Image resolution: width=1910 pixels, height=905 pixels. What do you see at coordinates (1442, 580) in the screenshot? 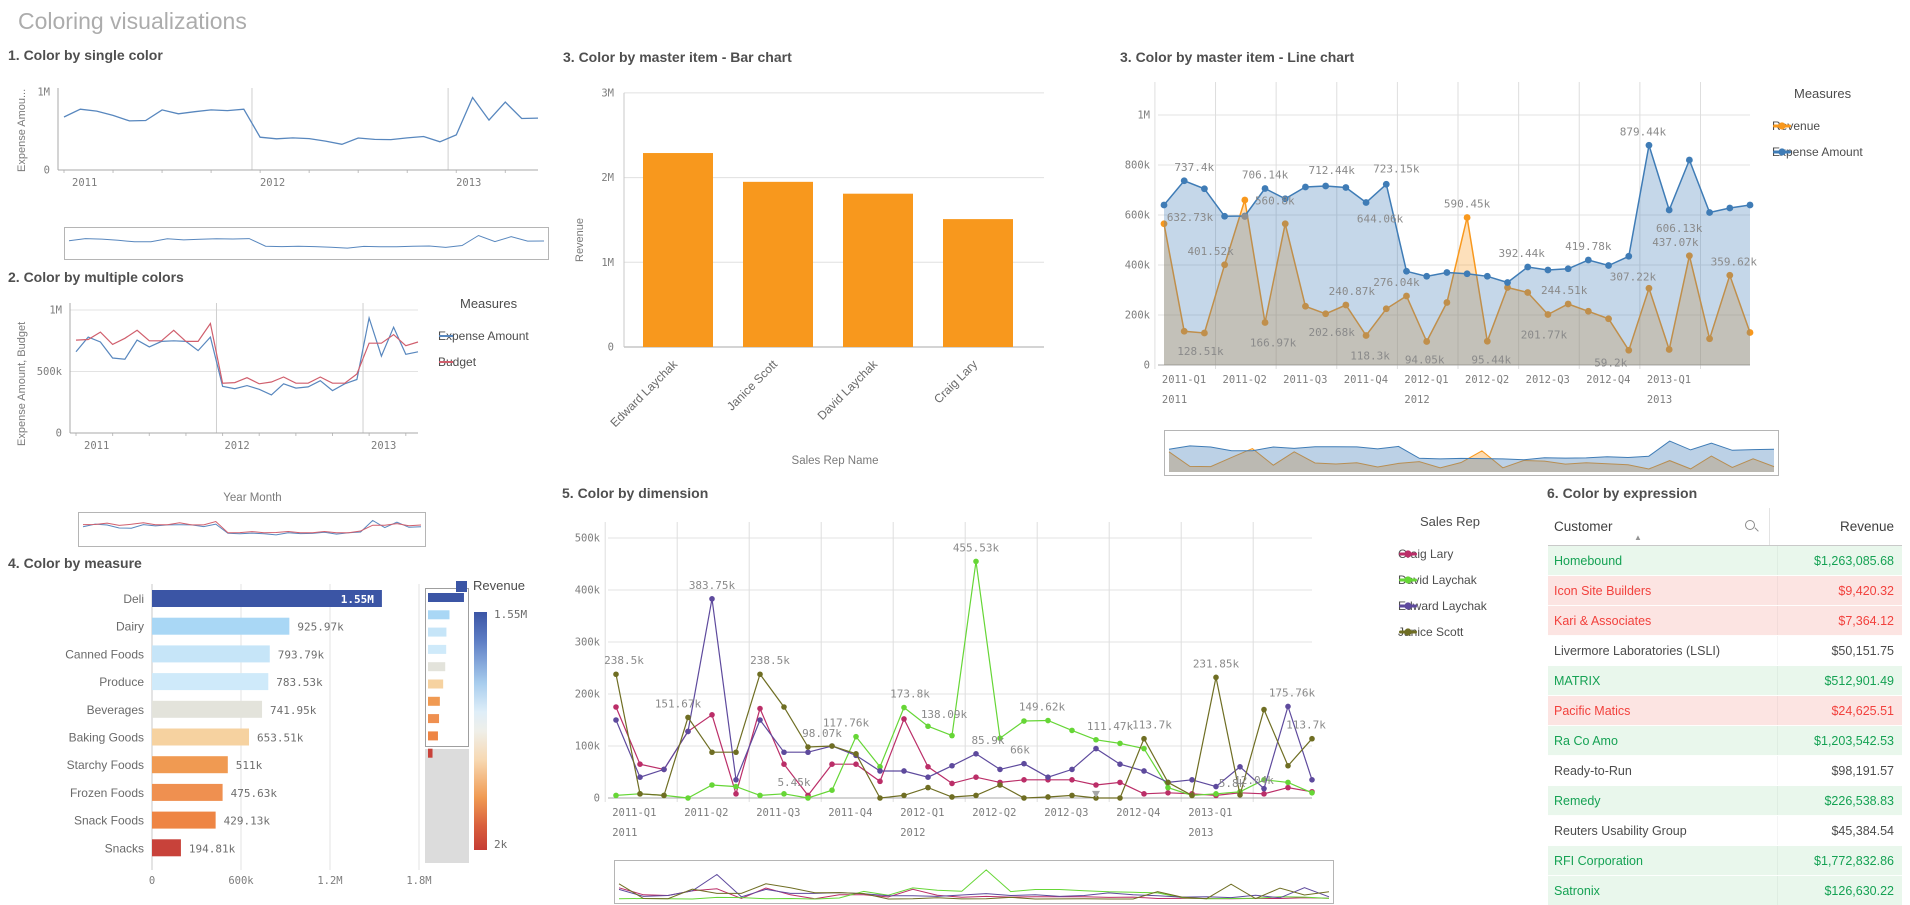
I see `legend-item-david-laychak: David Laychak` at bounding box center [1442, 580].